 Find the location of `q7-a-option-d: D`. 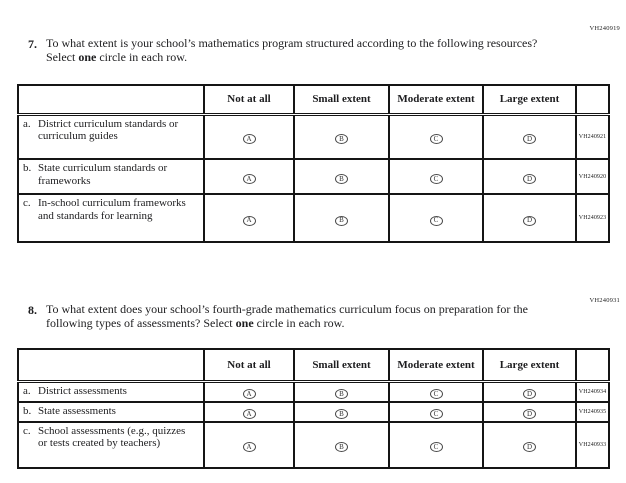

q7-a-option-d: D is located at coordinates (529, 139).